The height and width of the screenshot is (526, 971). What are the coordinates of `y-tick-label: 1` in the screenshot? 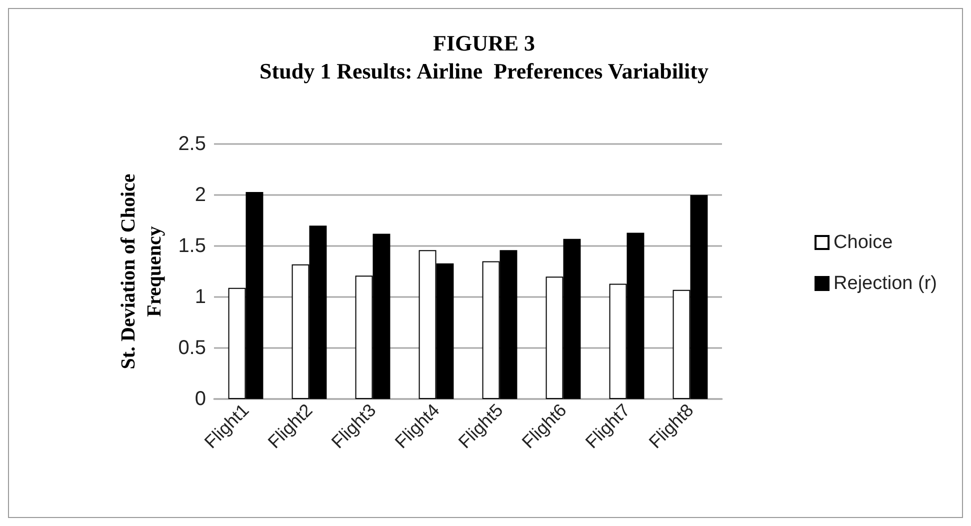 It's located at (200, 297).